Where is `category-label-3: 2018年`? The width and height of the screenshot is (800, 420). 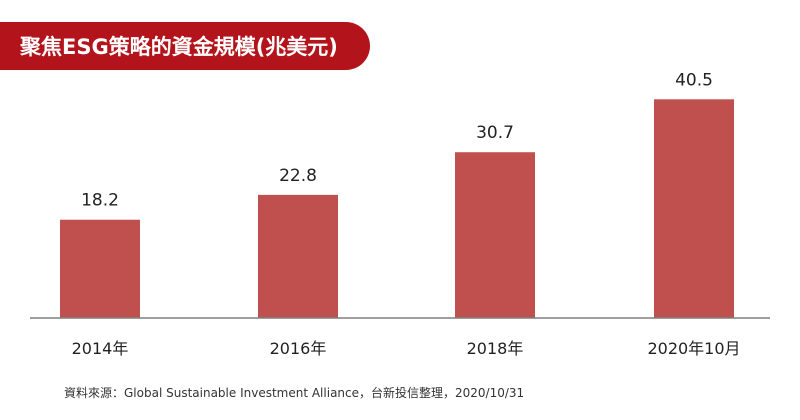
category-label-3: 2018年 is located at coordinates (495, 348).